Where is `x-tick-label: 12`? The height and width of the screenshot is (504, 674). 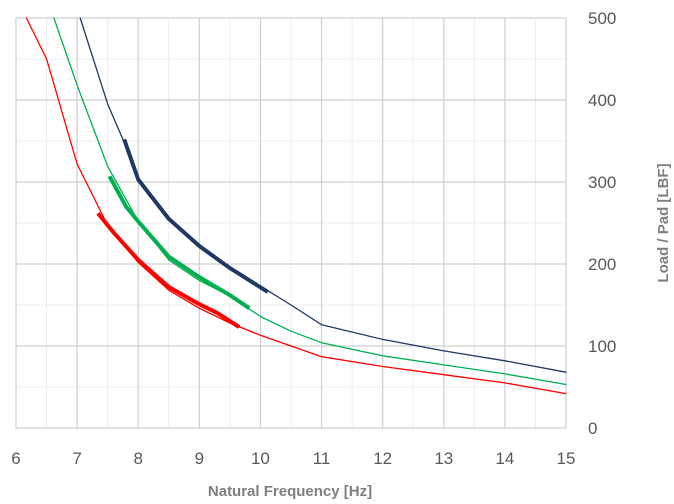
x-tick-label: 12 is located at coordinates (382, 458).